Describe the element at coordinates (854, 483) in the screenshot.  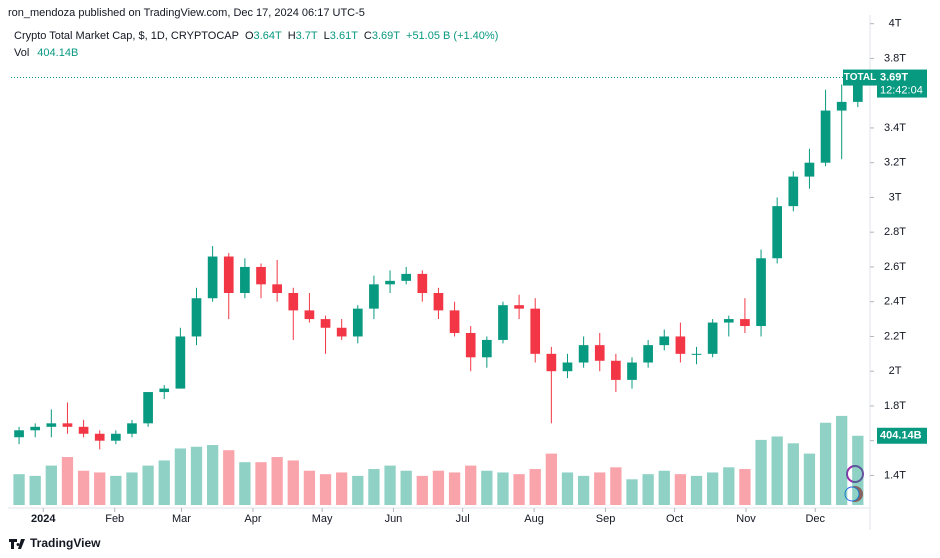
I see `compare-icons` at that location.